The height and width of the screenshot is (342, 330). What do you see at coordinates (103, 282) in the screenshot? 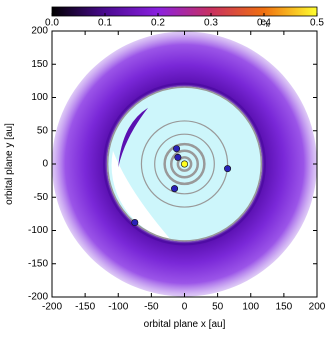
I see `annotation-subscript: Jup` at bounding box center [103, 282].